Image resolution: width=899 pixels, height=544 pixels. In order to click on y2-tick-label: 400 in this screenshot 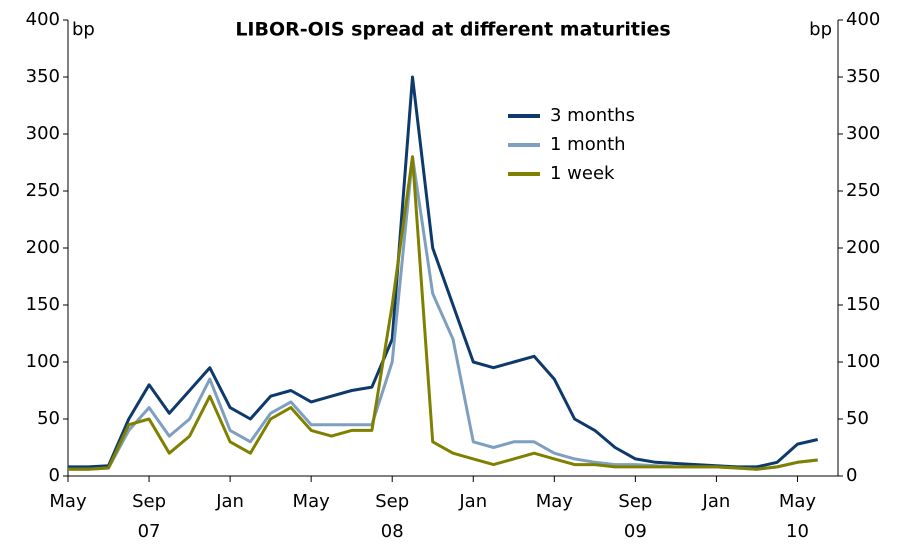, I will do `click(863, 19)`.